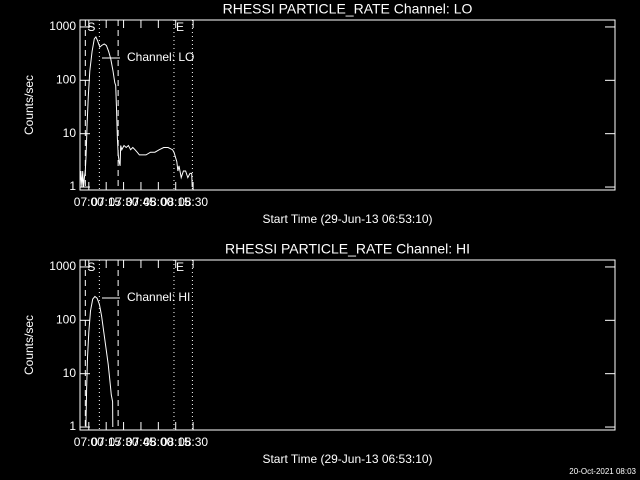 The image size is (640, 480). Describe the element at coordinates (160, 57) in the screenshot. I see `legend-label: Channel: LO` at that location.